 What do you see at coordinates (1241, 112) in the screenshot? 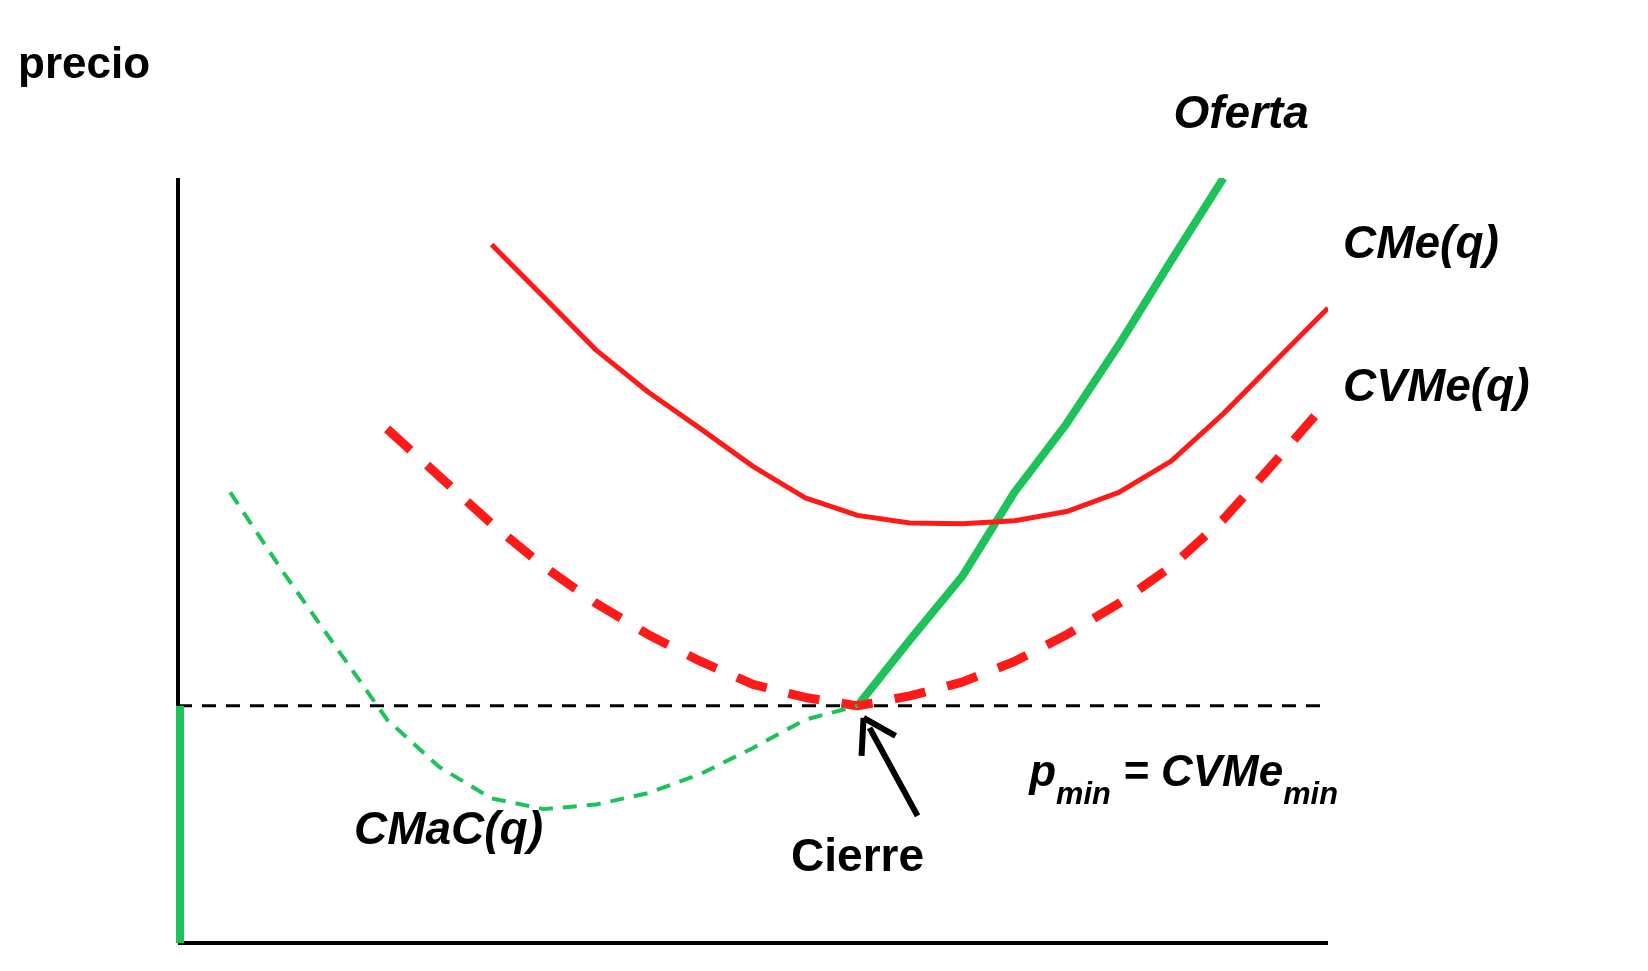
I see `series-label: Oferta` at bounding box center [1241, 112].